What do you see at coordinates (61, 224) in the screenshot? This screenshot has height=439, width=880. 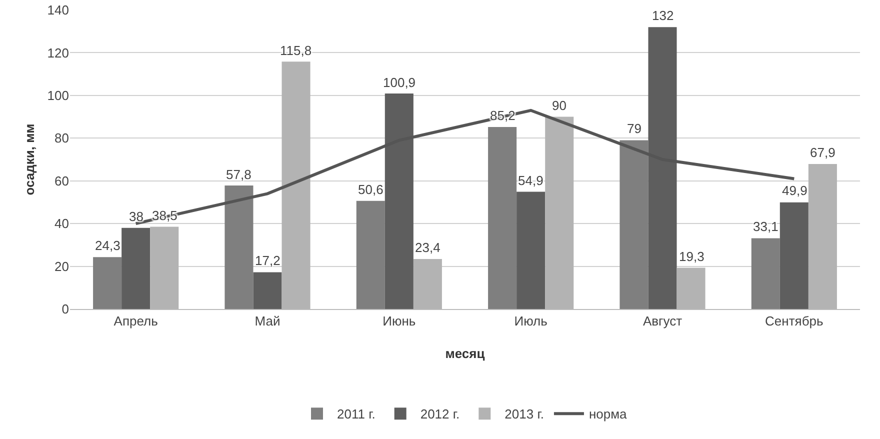 I see `y-tick-label: 40` at bounding box center [61, 224].